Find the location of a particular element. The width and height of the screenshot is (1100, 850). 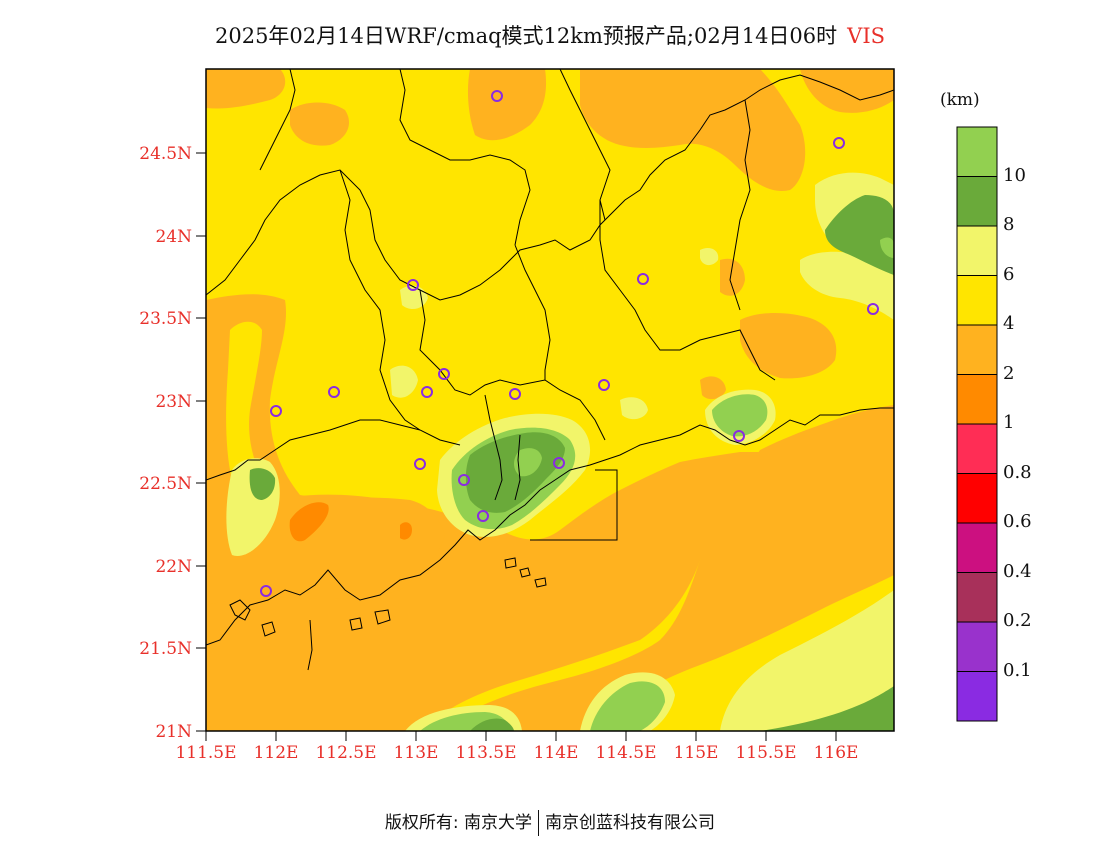

field-green-sea-south-inner is located at coordinates (627, 706).